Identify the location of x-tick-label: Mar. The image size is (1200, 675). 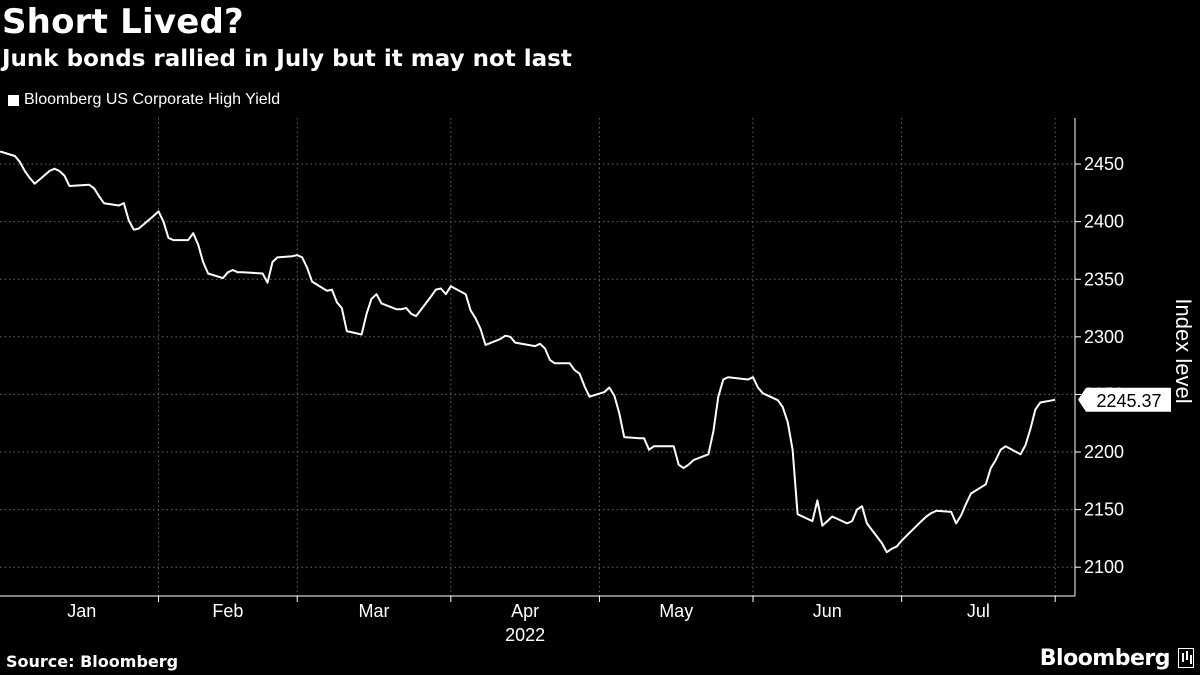
(374, 611).